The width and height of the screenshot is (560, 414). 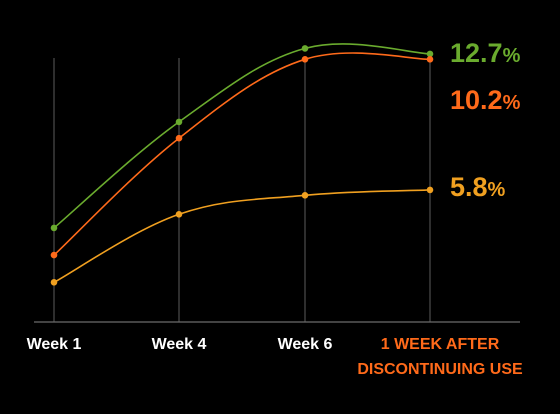 I want to click on x-tick-label-3: Week 6, so click(x=305, y=344).